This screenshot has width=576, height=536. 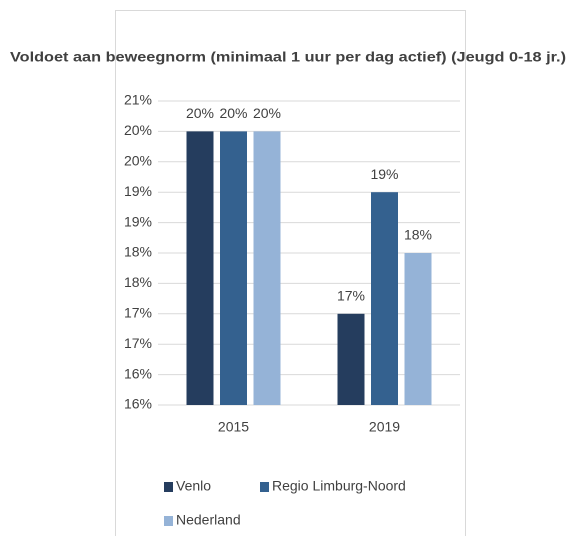 What do you see at coordinates (233, 427) in the screenshot?
I see `x-tick-label: 2015` at bounding box center [233, 427].